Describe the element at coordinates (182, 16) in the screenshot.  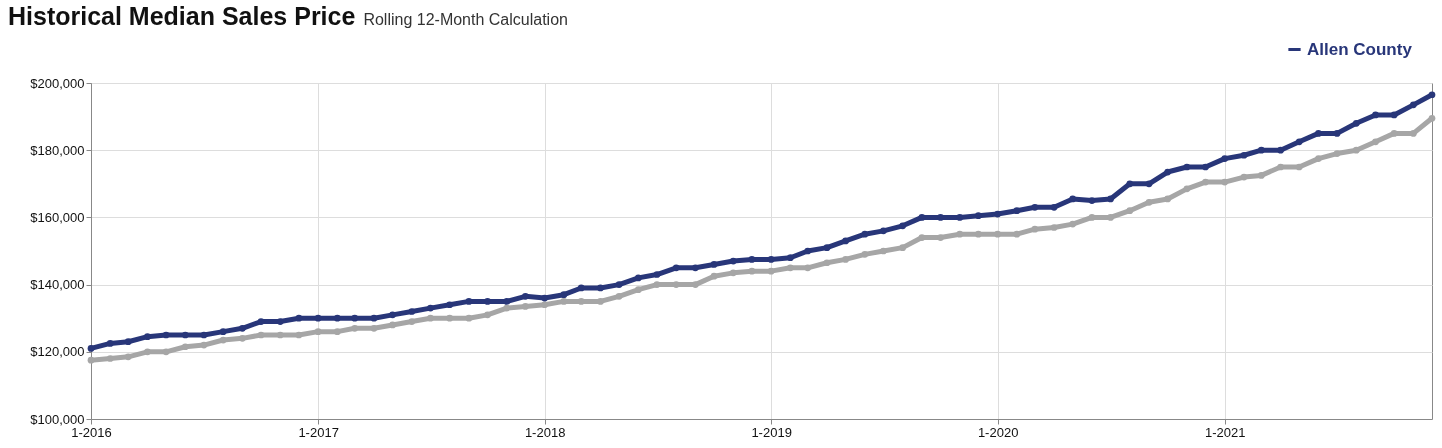
I see `chart-title: Historical Median Sales Price` at that location.